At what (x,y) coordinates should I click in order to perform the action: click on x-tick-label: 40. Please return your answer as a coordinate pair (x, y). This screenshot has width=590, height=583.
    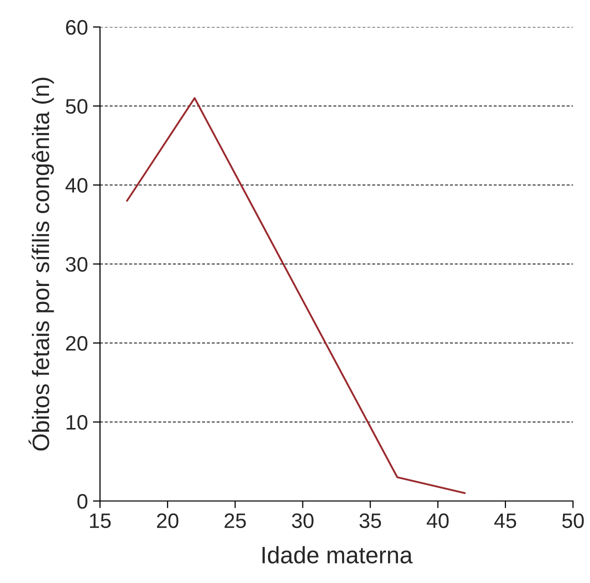
    Looking at the image, I should click on (437, 520).